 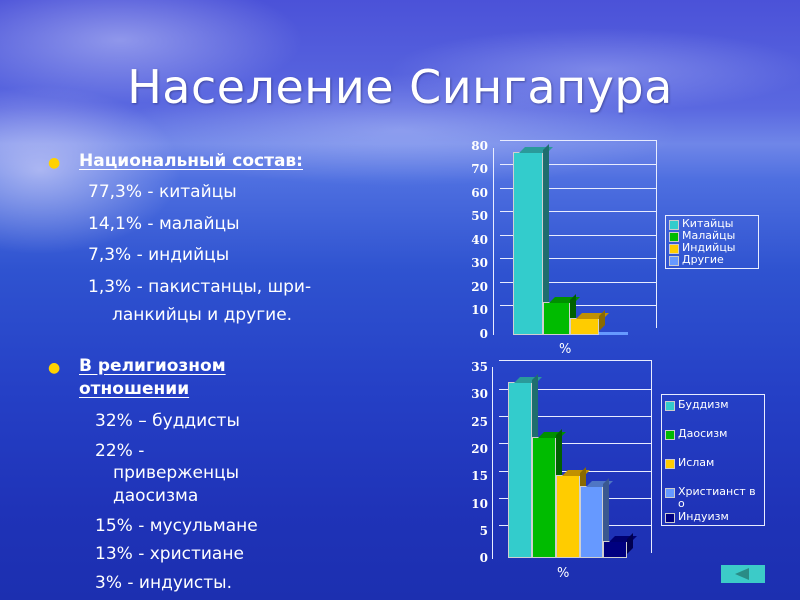 I want to click on y-tick: 70, so click(x=479, y=169).